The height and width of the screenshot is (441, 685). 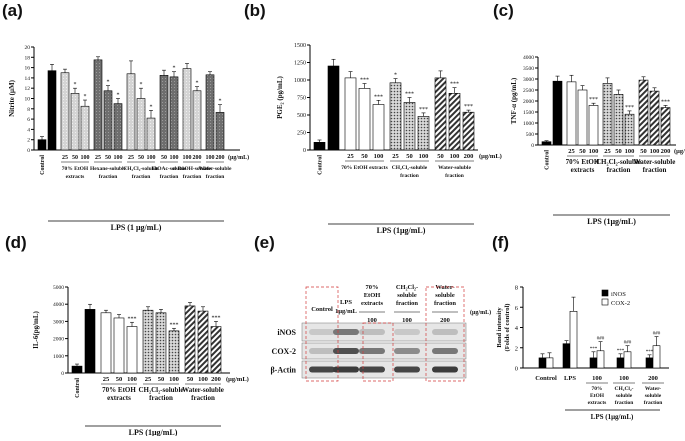 I want to click on y-tick-label: 4, so click(x=28, y=130).